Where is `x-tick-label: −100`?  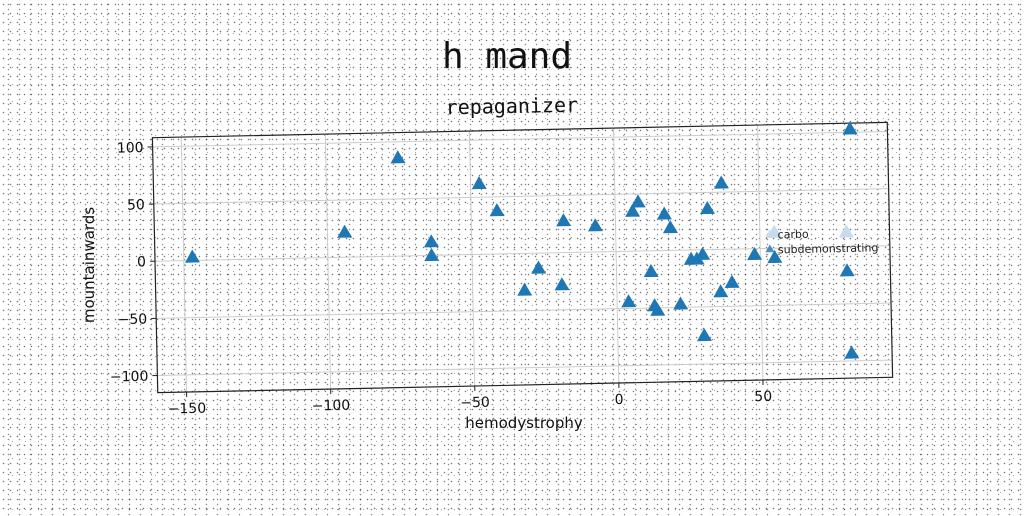
x-tick-label: −100 is located at coordinates (331, 406).